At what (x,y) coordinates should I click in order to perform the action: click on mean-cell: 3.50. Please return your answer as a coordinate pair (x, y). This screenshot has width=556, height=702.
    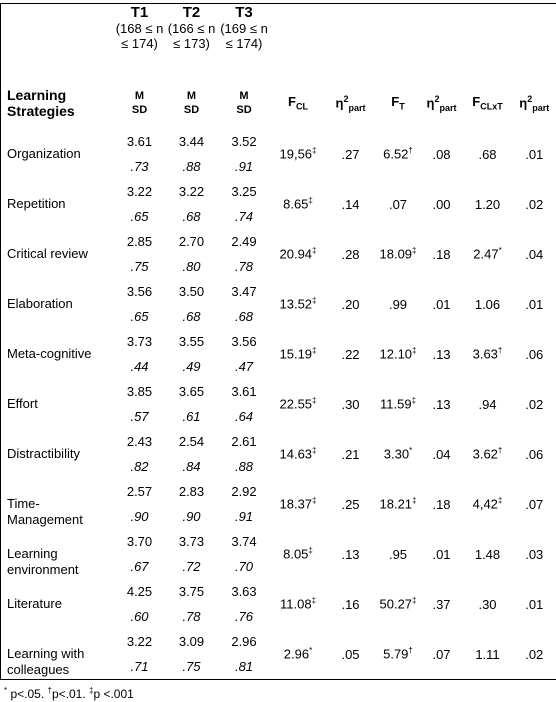
    Looking at the image, I should click on (191, 291).